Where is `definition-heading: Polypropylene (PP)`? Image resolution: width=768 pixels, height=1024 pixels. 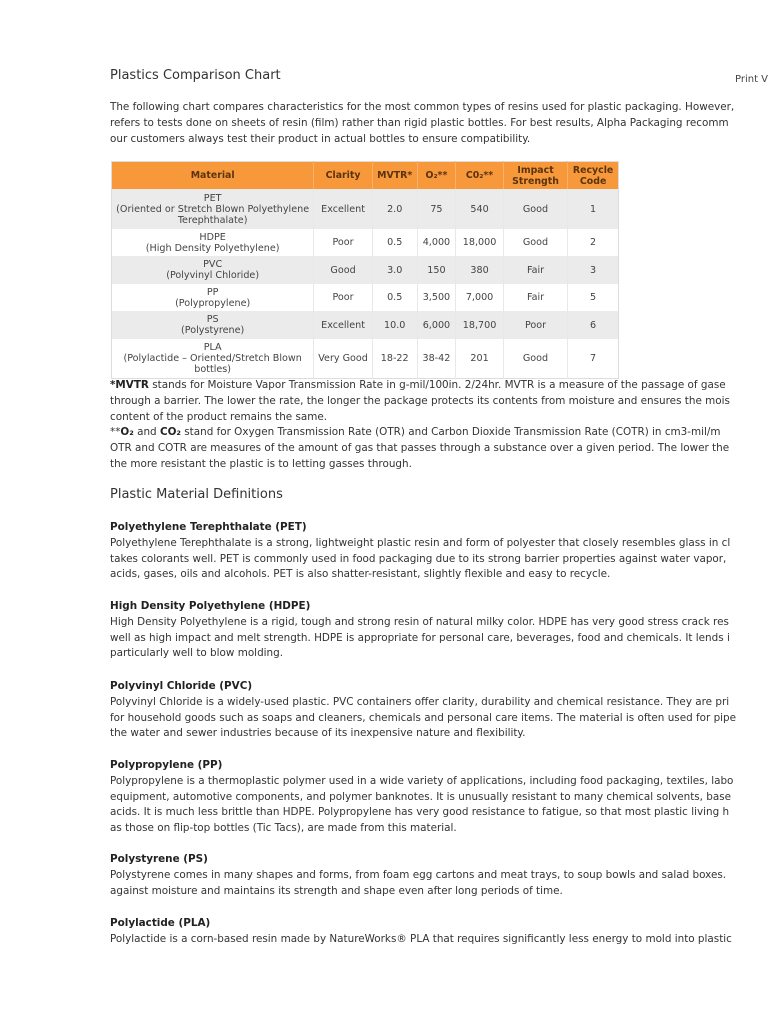
definition-heading: Polypropylene (PP) is located at coordinates (166, 765).